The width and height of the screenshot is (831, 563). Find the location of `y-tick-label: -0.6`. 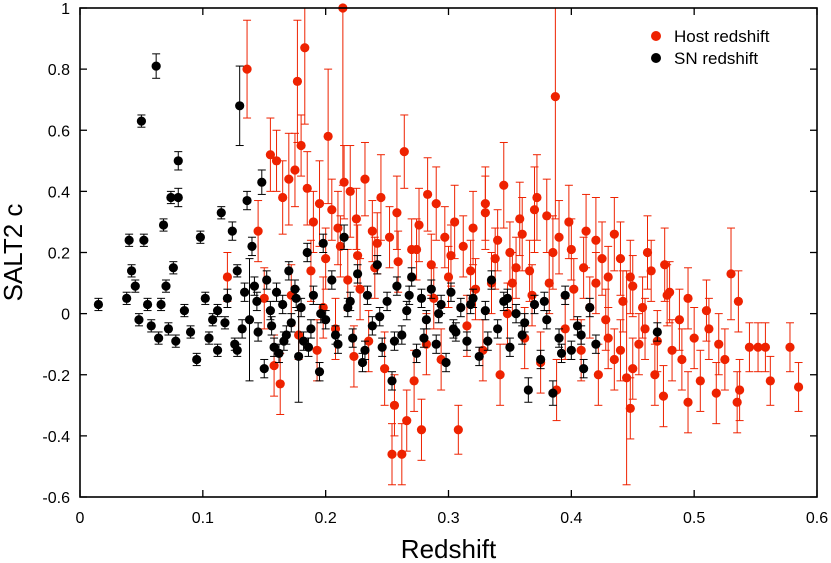

y-tick-label: -0.6 is located at coordinates (56, 498).